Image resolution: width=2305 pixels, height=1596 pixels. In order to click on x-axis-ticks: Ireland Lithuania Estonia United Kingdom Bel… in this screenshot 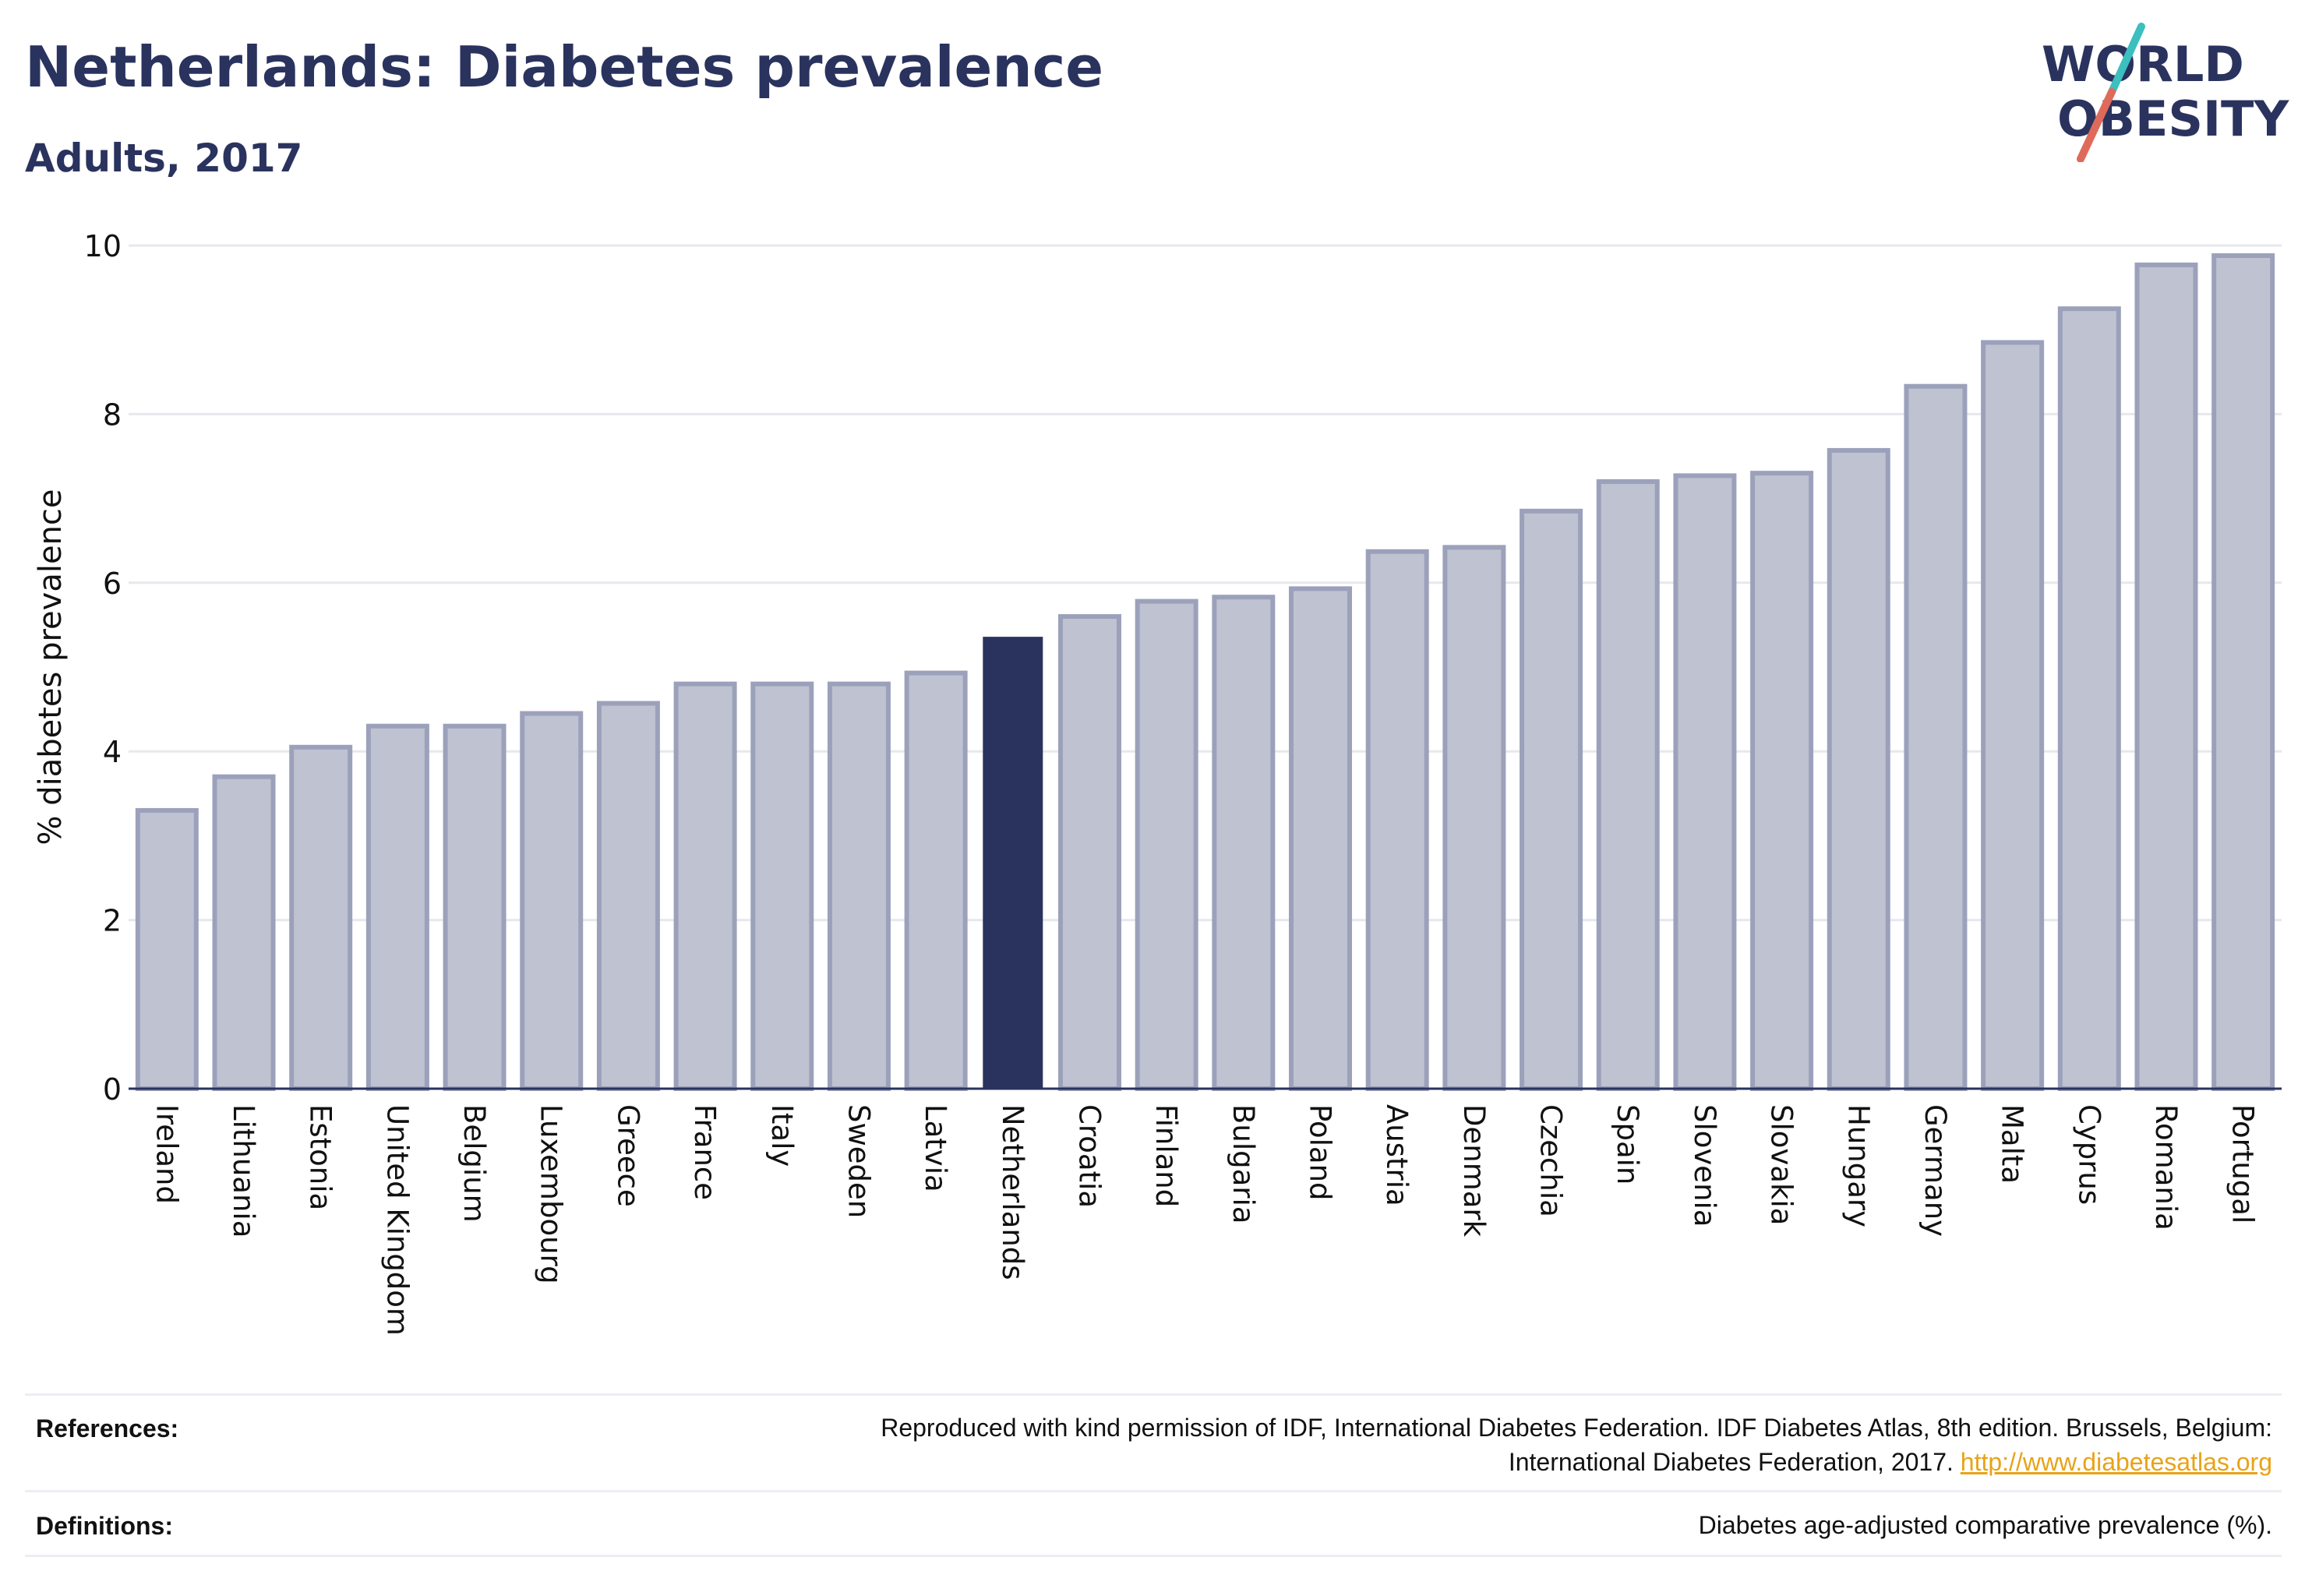, I will do `click(1204, 1220)`.